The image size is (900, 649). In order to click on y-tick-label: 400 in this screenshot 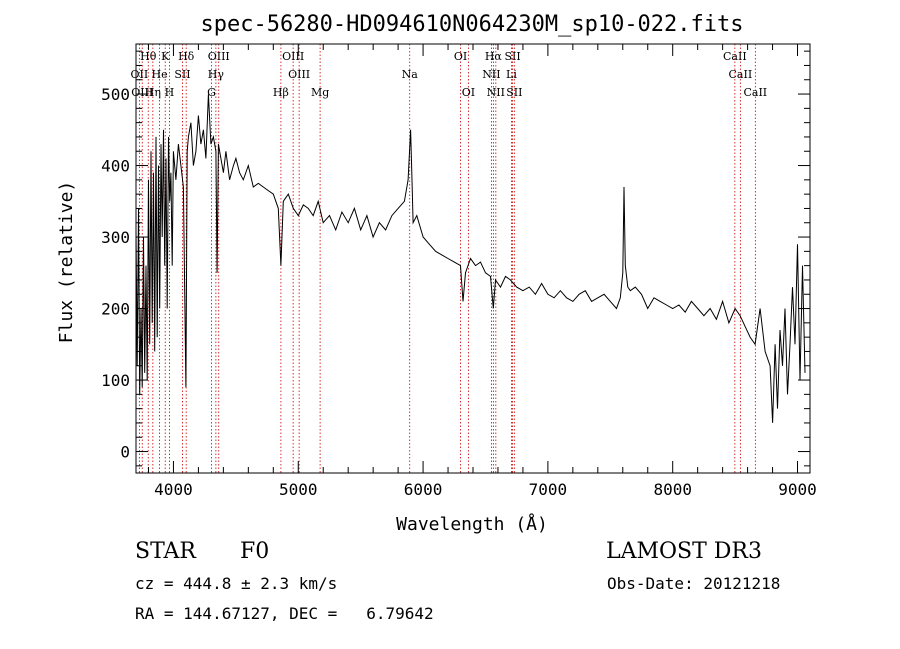, I will do `click(115, 166)`.